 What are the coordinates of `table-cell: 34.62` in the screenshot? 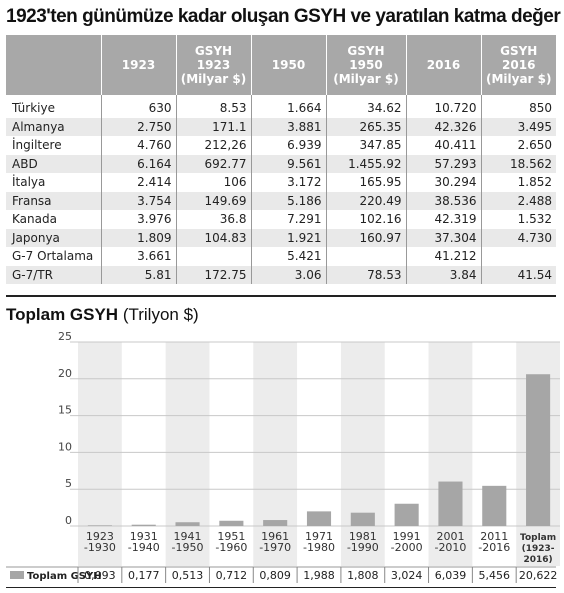 It's located at (366, 108).